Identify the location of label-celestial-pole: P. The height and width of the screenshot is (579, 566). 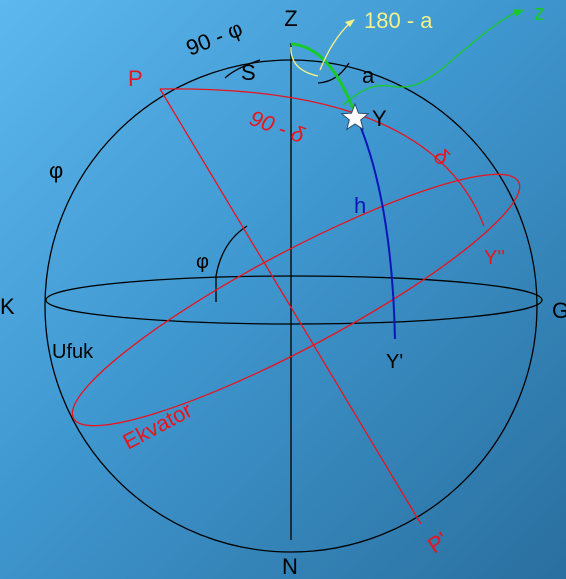
(135, 78).